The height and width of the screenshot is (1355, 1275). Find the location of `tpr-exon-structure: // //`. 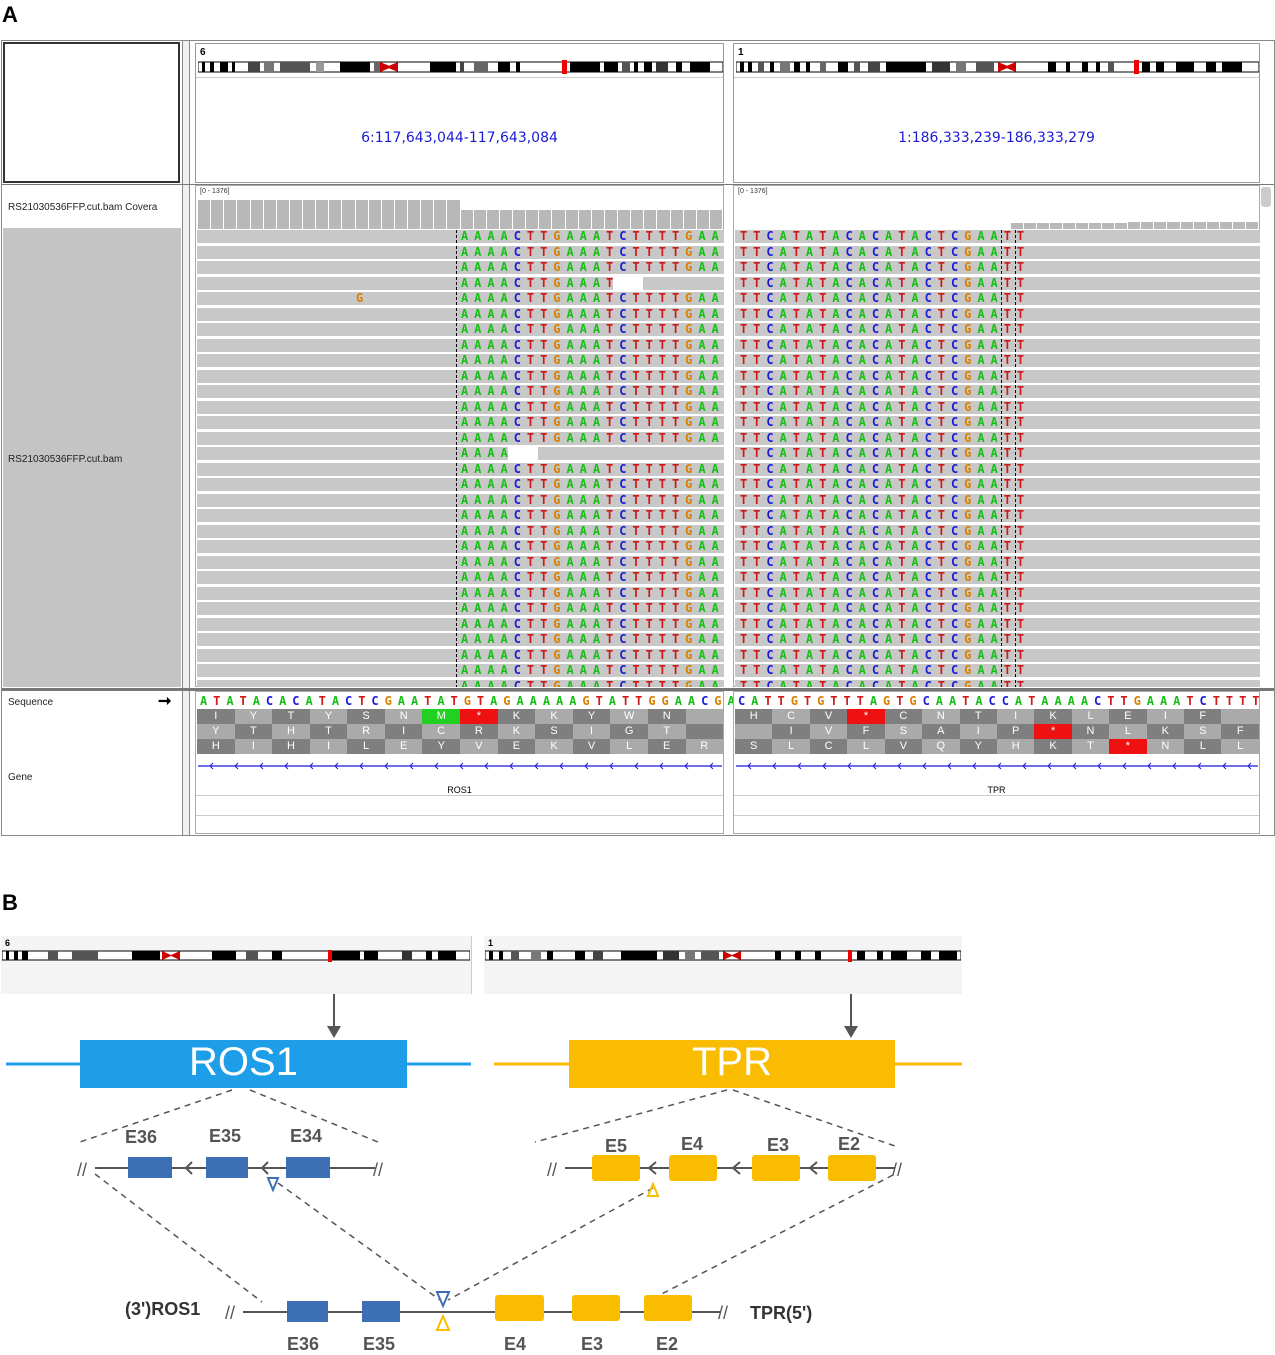

tpr-exon-structure: // // is located at coordinates (724, 1176).